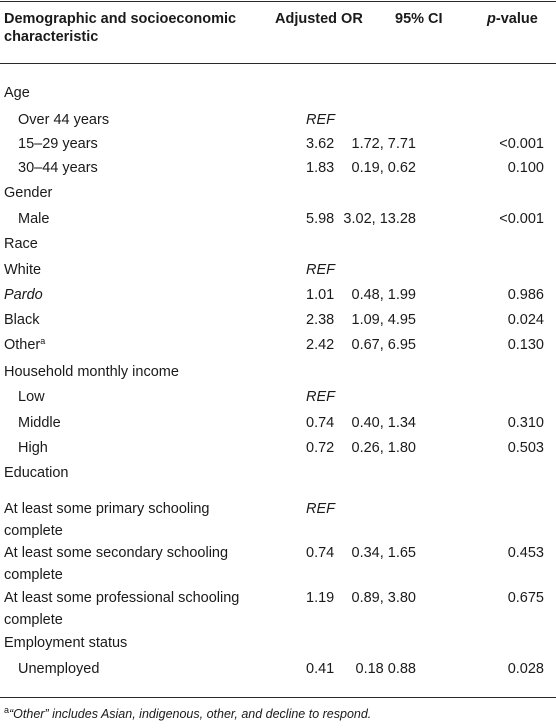  I want to click on header-rule, so click(278, 63).